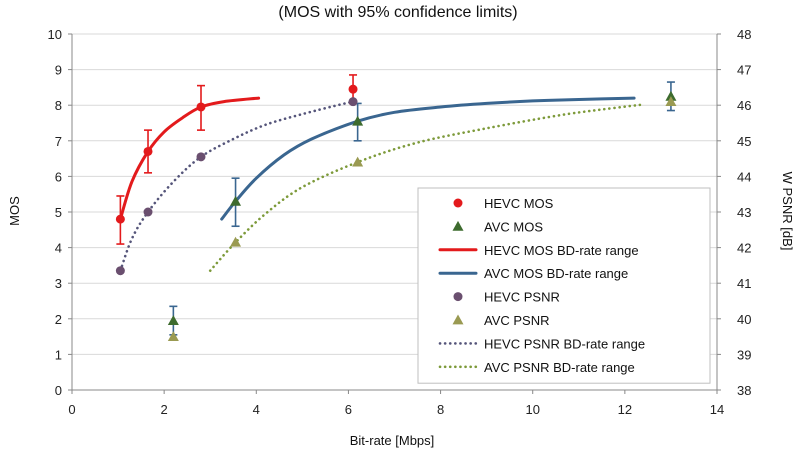 This screenshot has height=455, width=800. I want to click on y2-tick-label: 46, so click(744, 105).